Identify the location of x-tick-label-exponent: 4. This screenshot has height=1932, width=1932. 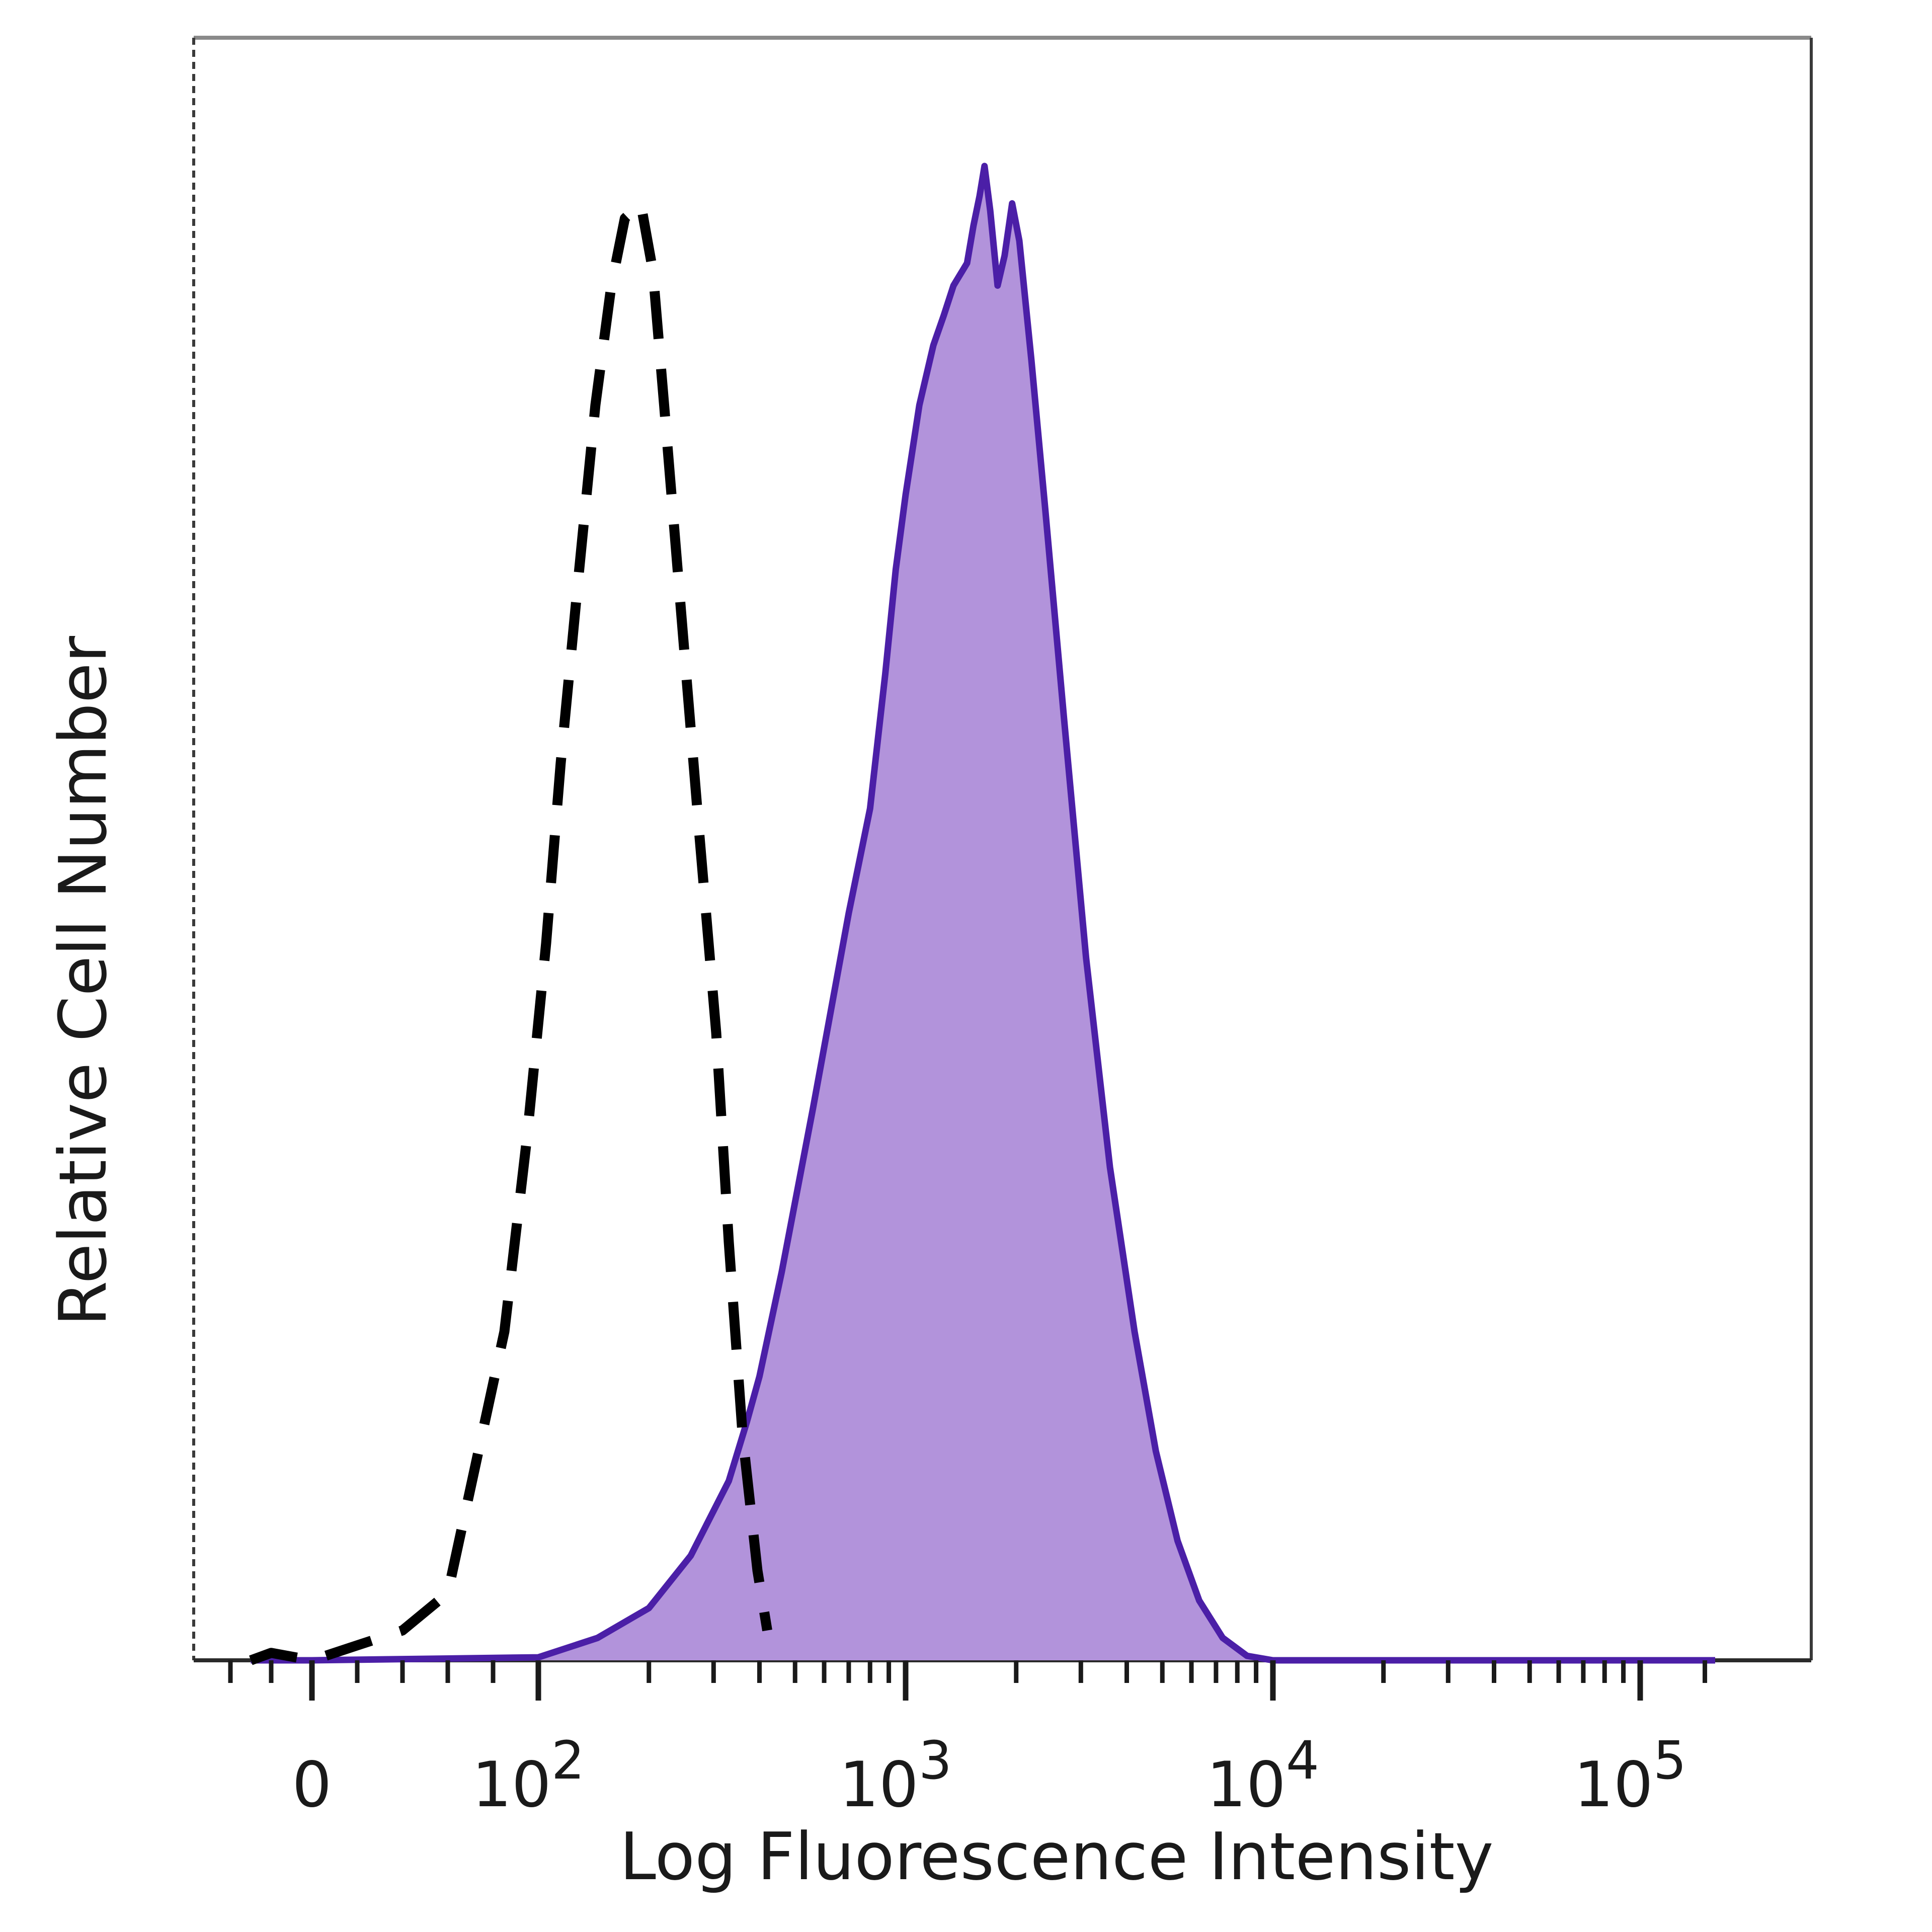
(1303, 1760).